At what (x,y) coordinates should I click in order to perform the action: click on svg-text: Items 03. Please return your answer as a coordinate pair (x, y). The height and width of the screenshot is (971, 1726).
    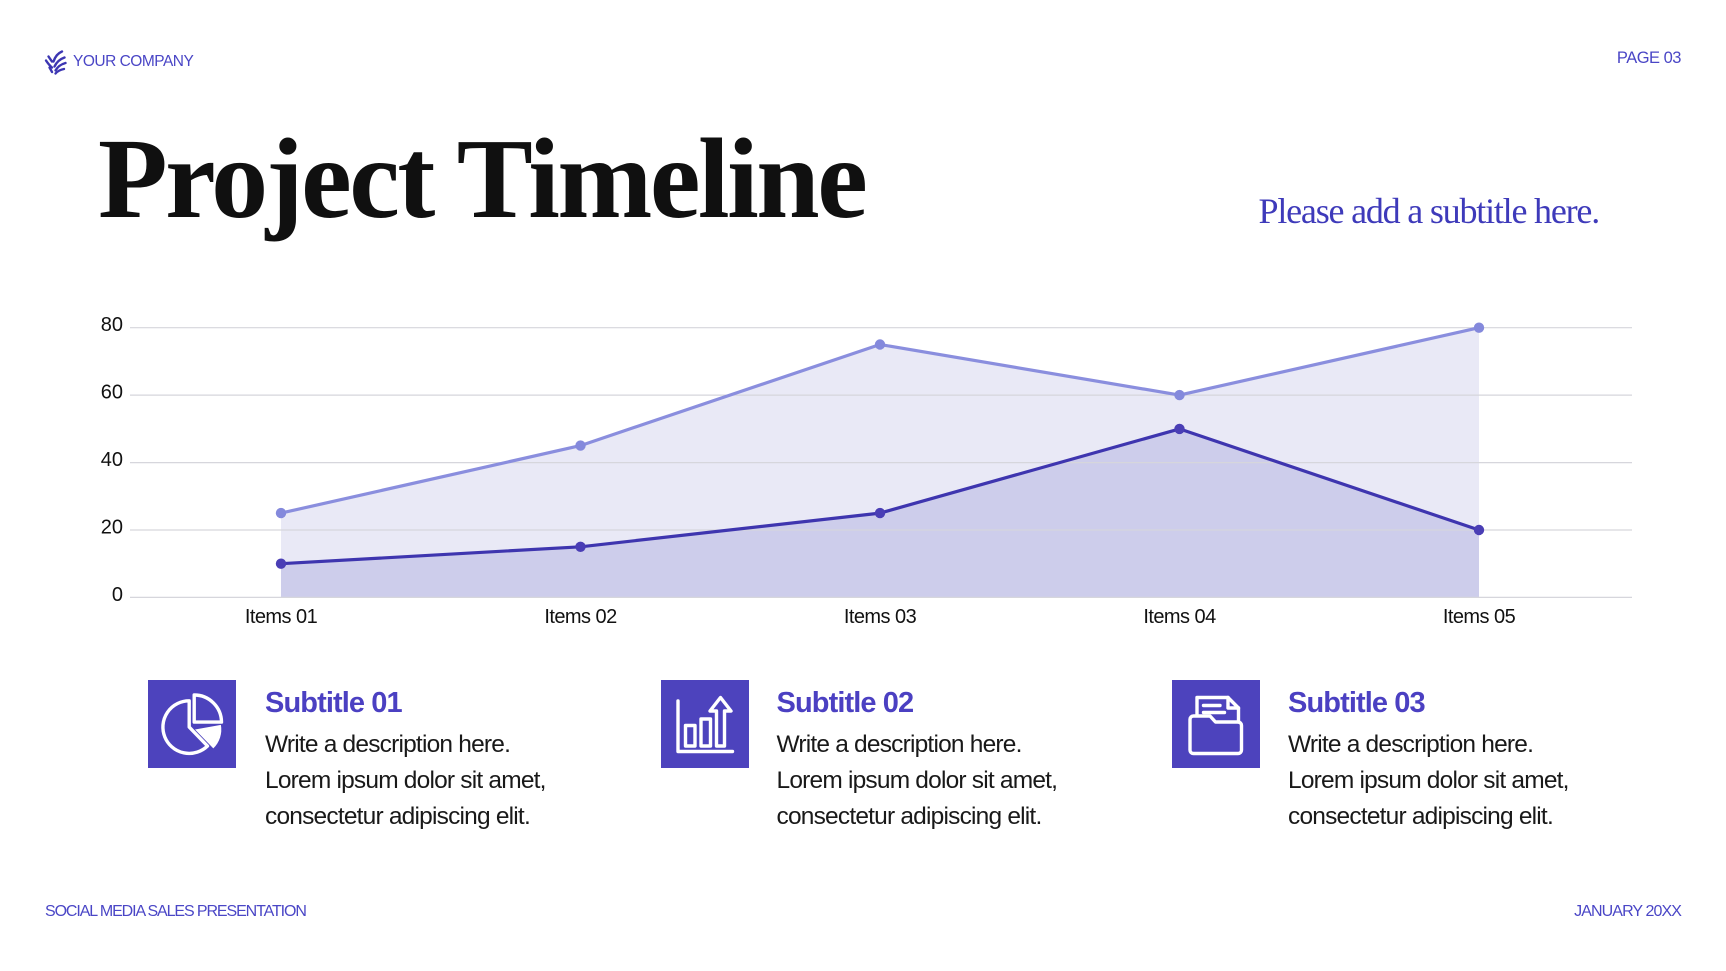
    Looking at the image, I should click on (880, 617).